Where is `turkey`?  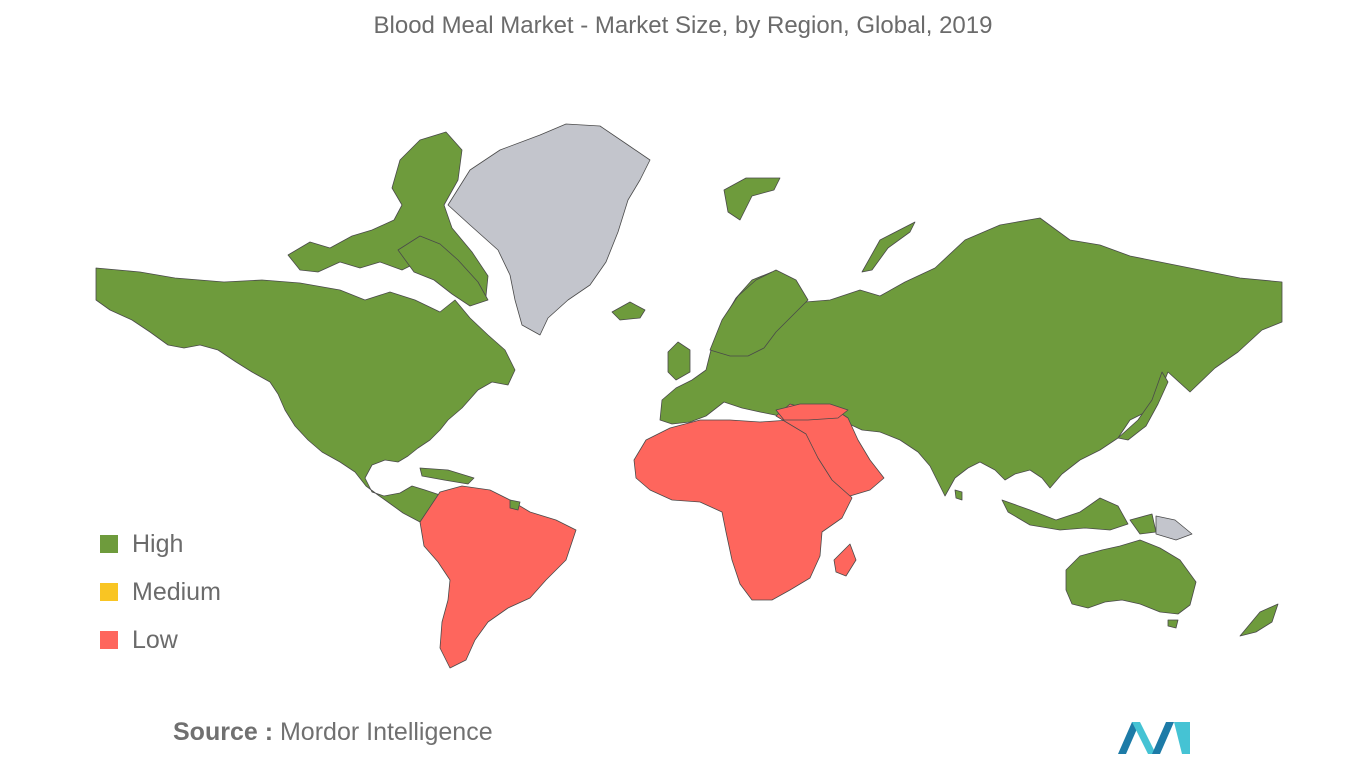
turkey is located at coordinates (812, 412).